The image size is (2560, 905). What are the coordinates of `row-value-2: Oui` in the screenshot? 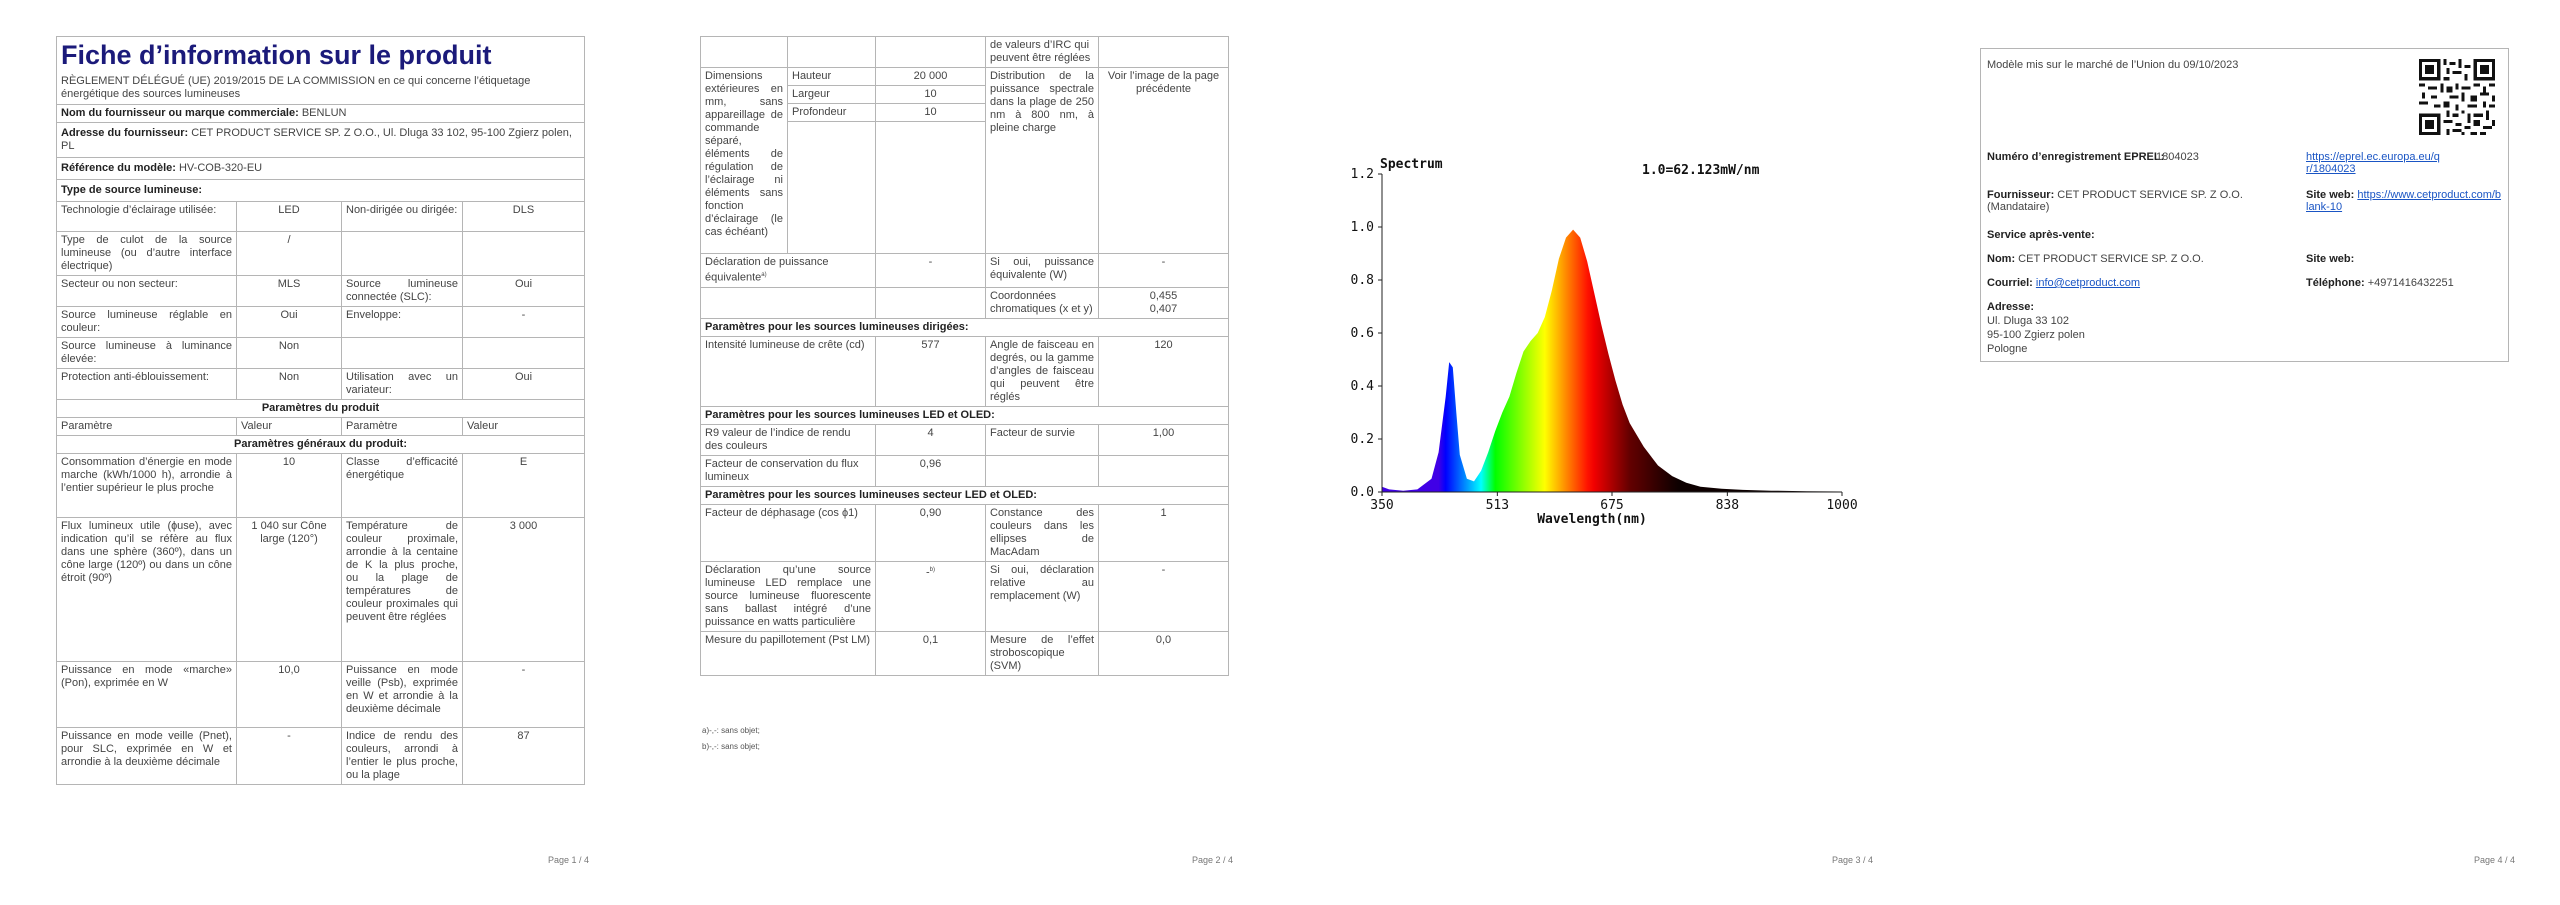 It's located at (523, 291).